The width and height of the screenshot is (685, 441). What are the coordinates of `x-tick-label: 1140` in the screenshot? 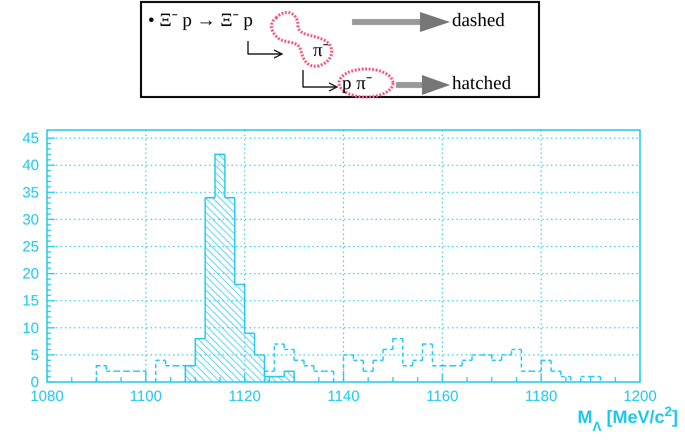 It's located at (343, 396).